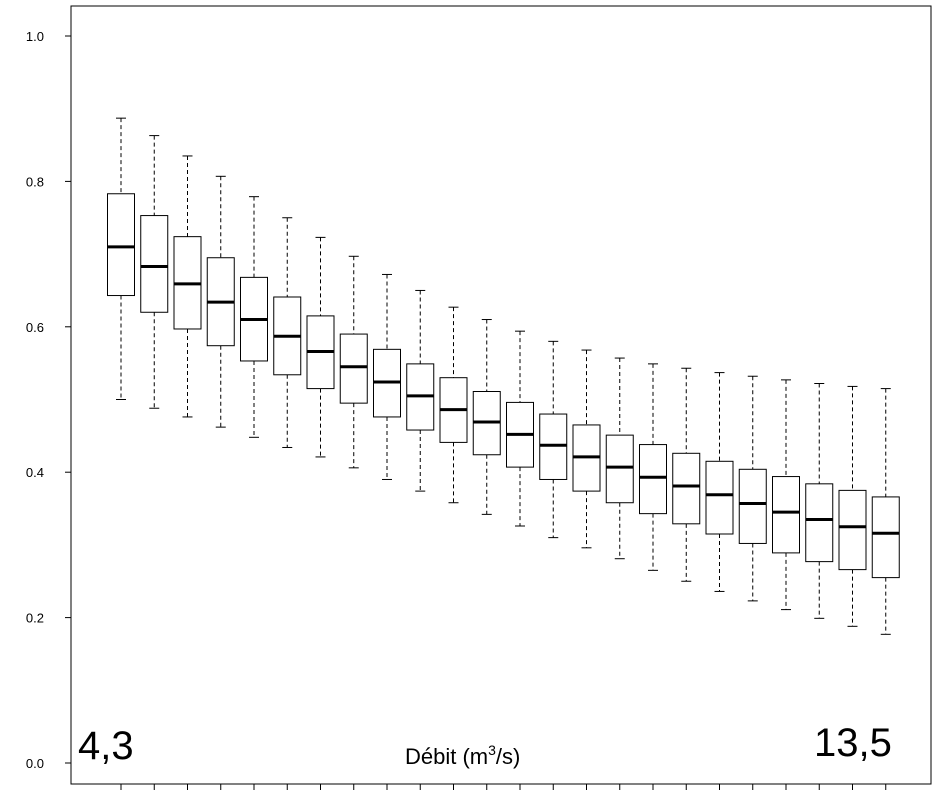 The width and height of the screenshot is (934, 798). What do you see at coordinates (35, 763) in the screenshot?
I see `y-tick-label: 0.0` at bounding box center [35, 763].